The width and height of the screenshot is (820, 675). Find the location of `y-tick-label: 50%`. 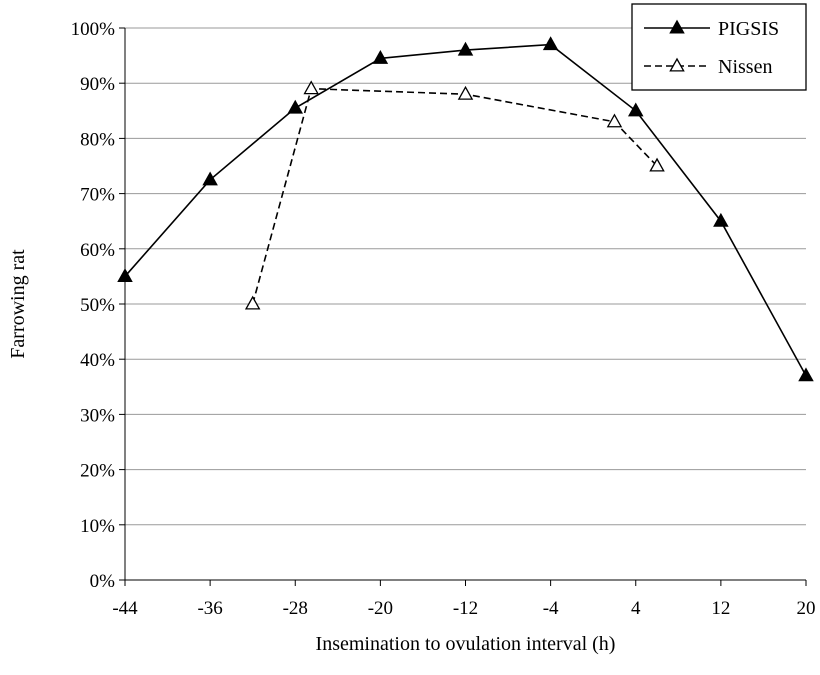

y-tick-label: 50% is located at coordinates (97, 305).